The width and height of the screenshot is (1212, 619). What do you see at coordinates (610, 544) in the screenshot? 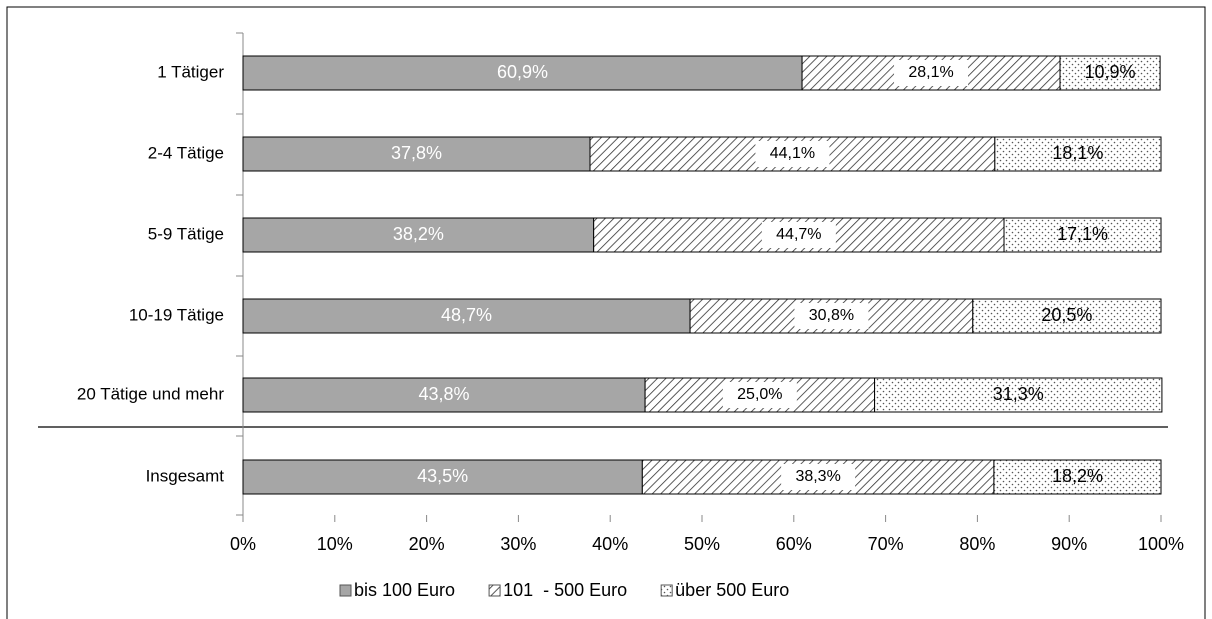
I see `x-tick-label: 40%` at bounding box center [610, 544].